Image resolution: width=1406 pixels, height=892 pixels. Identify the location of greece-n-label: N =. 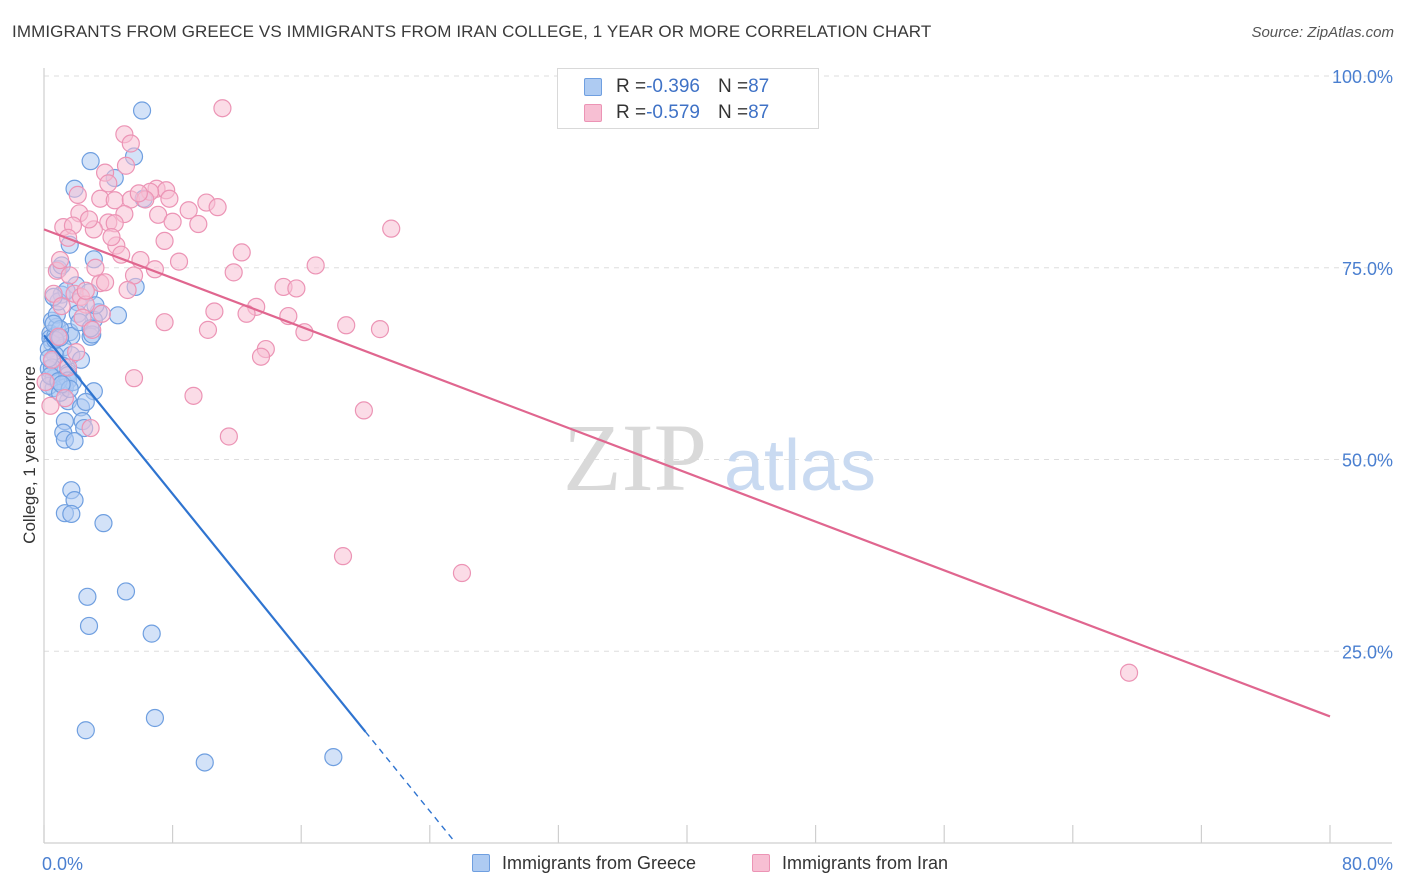
(733, 86).